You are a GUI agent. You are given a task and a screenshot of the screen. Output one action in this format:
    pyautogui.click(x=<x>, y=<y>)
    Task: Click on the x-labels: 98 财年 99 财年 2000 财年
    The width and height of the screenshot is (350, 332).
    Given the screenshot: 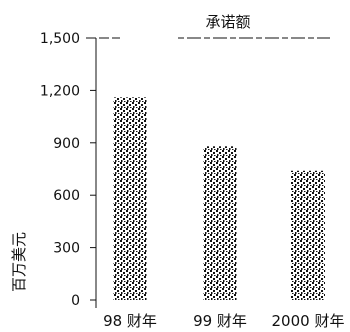 What is the action you would take?
    pyautogui.click(x=223, y=321)
    